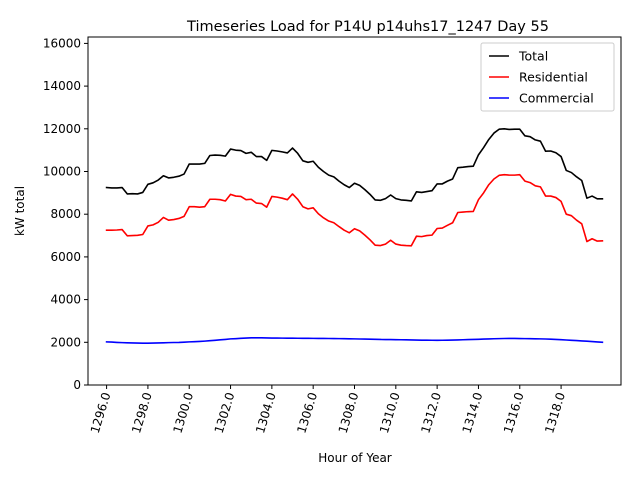 The height and width of the screenshot is (484, 640). What do you see at coordinates (65, 257) in the screenshot?
I see `y-tick-label: 6000` at bounding box center [65, 257].